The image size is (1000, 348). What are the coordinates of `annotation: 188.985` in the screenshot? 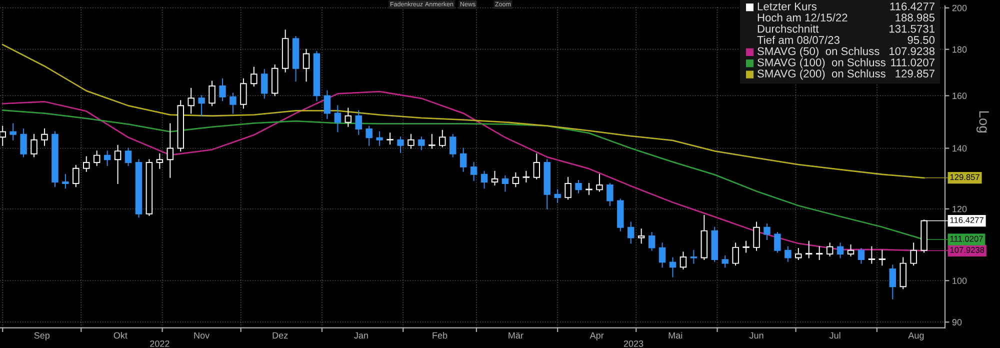 It's located at (915, 18).